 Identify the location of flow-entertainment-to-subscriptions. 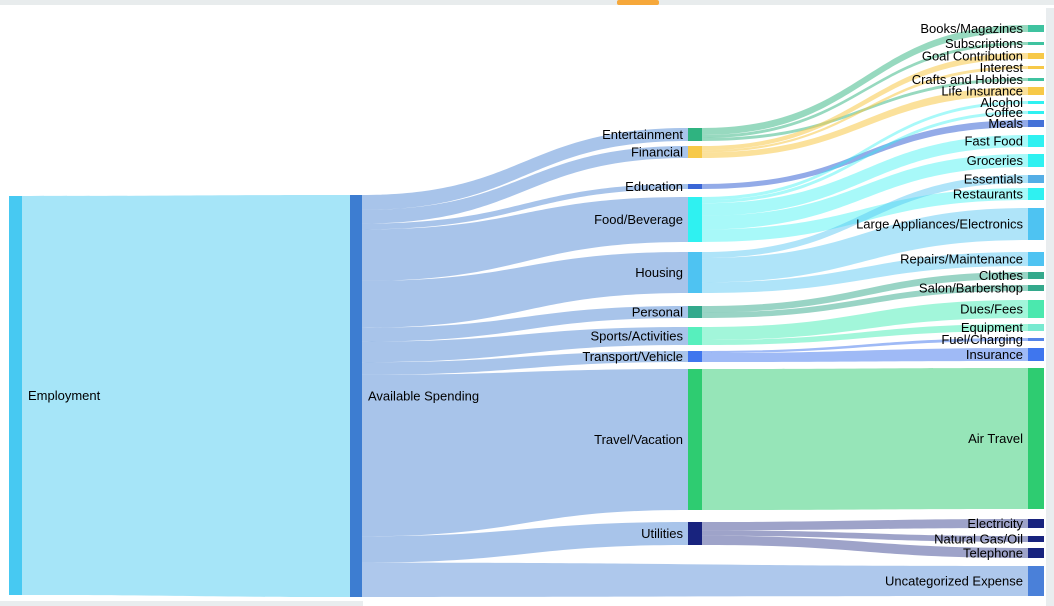
(865, 90).